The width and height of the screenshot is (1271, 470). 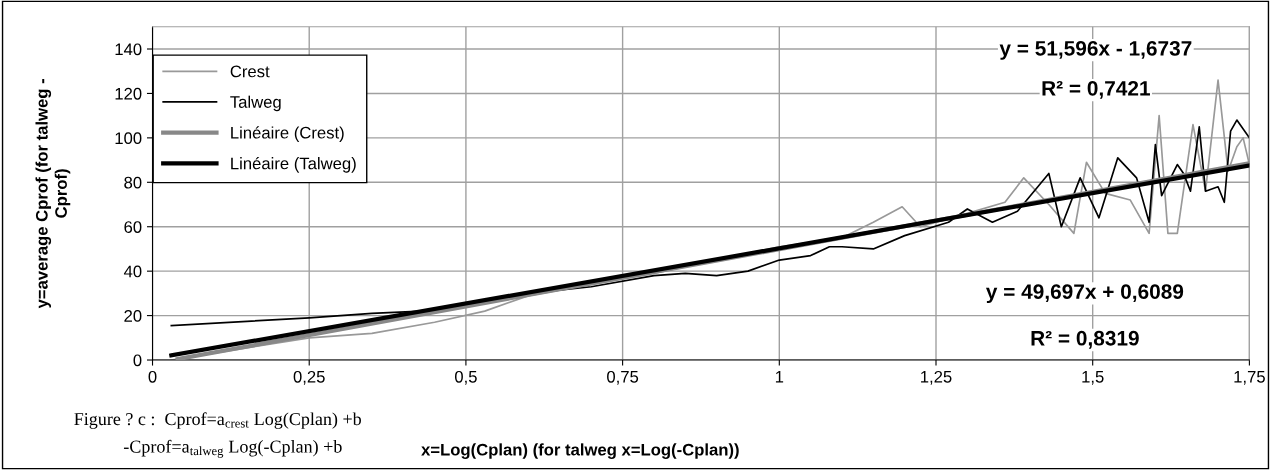 What do you see at coordinates (1096, 89) in the screenshot?
I see `annotation: R² = 0,7421` at bounding box center [1096, 89].